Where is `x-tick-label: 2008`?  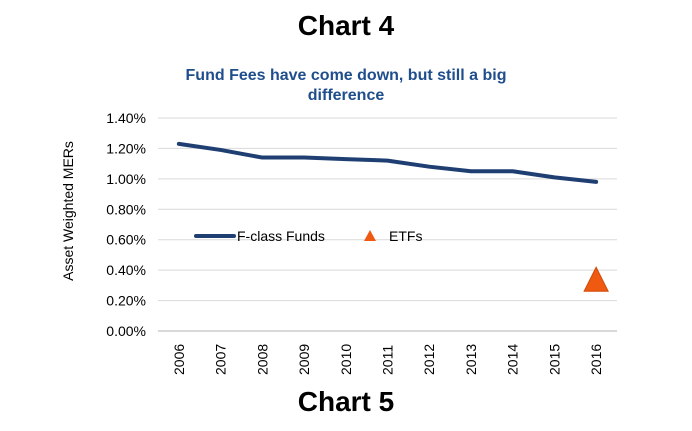
x-tick-label: 2008 is located at coordinates (262, 359).